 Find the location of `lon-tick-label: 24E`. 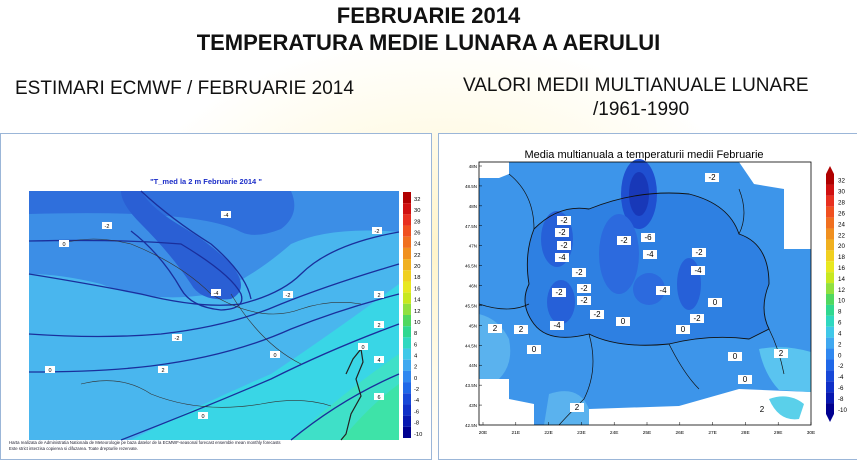

lon-tick-label: 24E is located at coordinates (614, 433).